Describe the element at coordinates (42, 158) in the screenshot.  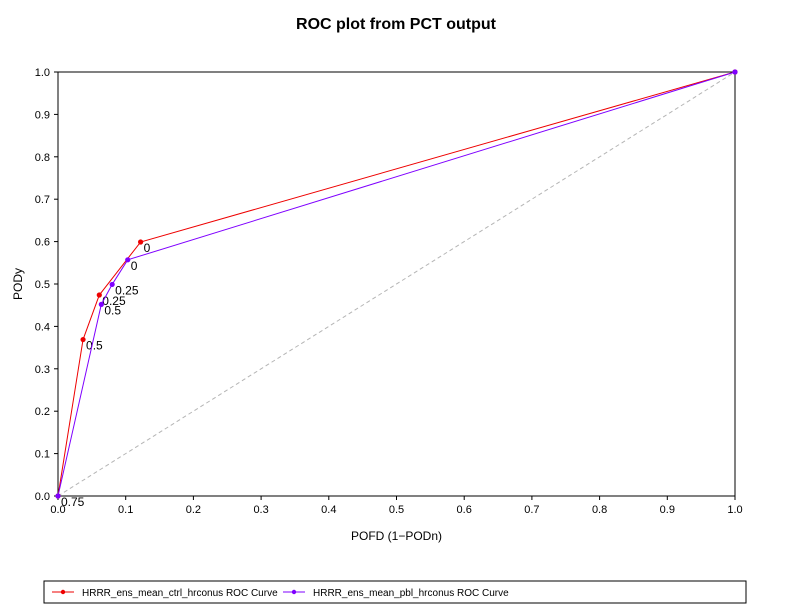
I see `y-tick-label: 0.8` at that location.